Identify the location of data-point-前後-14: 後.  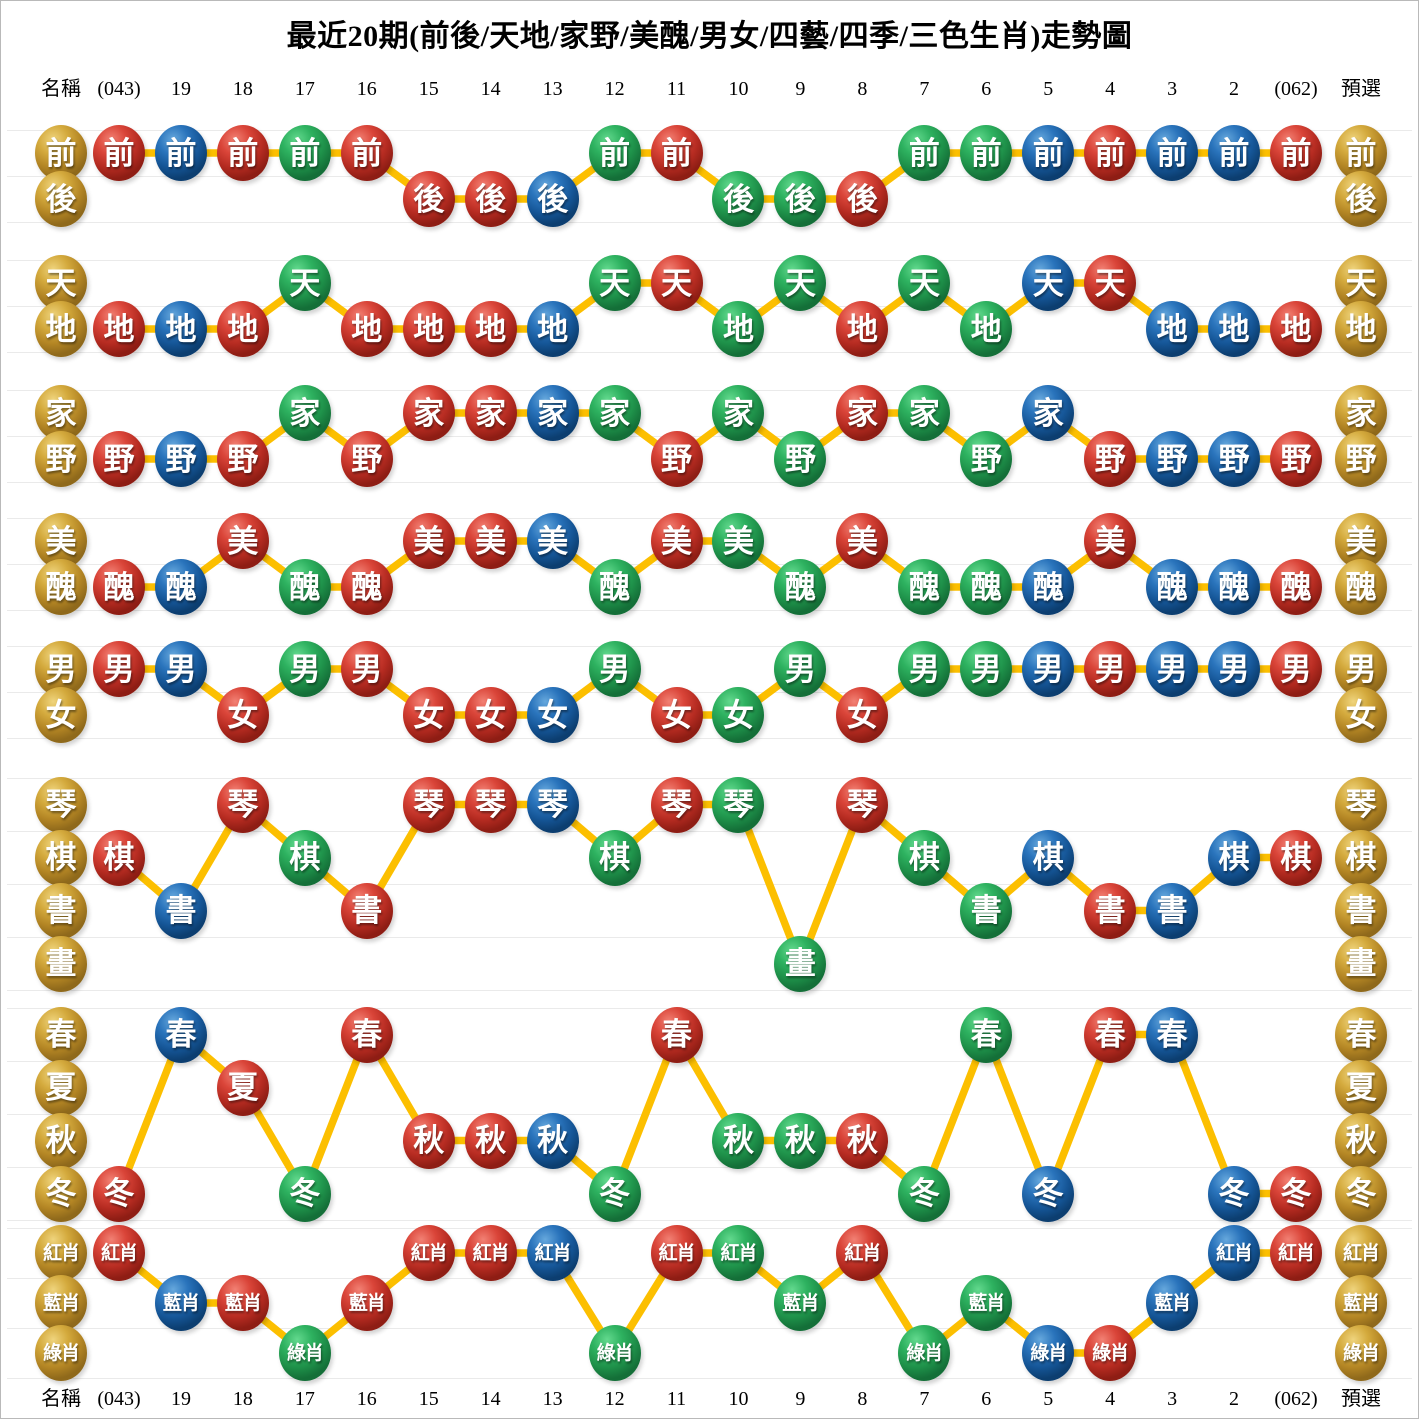
(490, 199).